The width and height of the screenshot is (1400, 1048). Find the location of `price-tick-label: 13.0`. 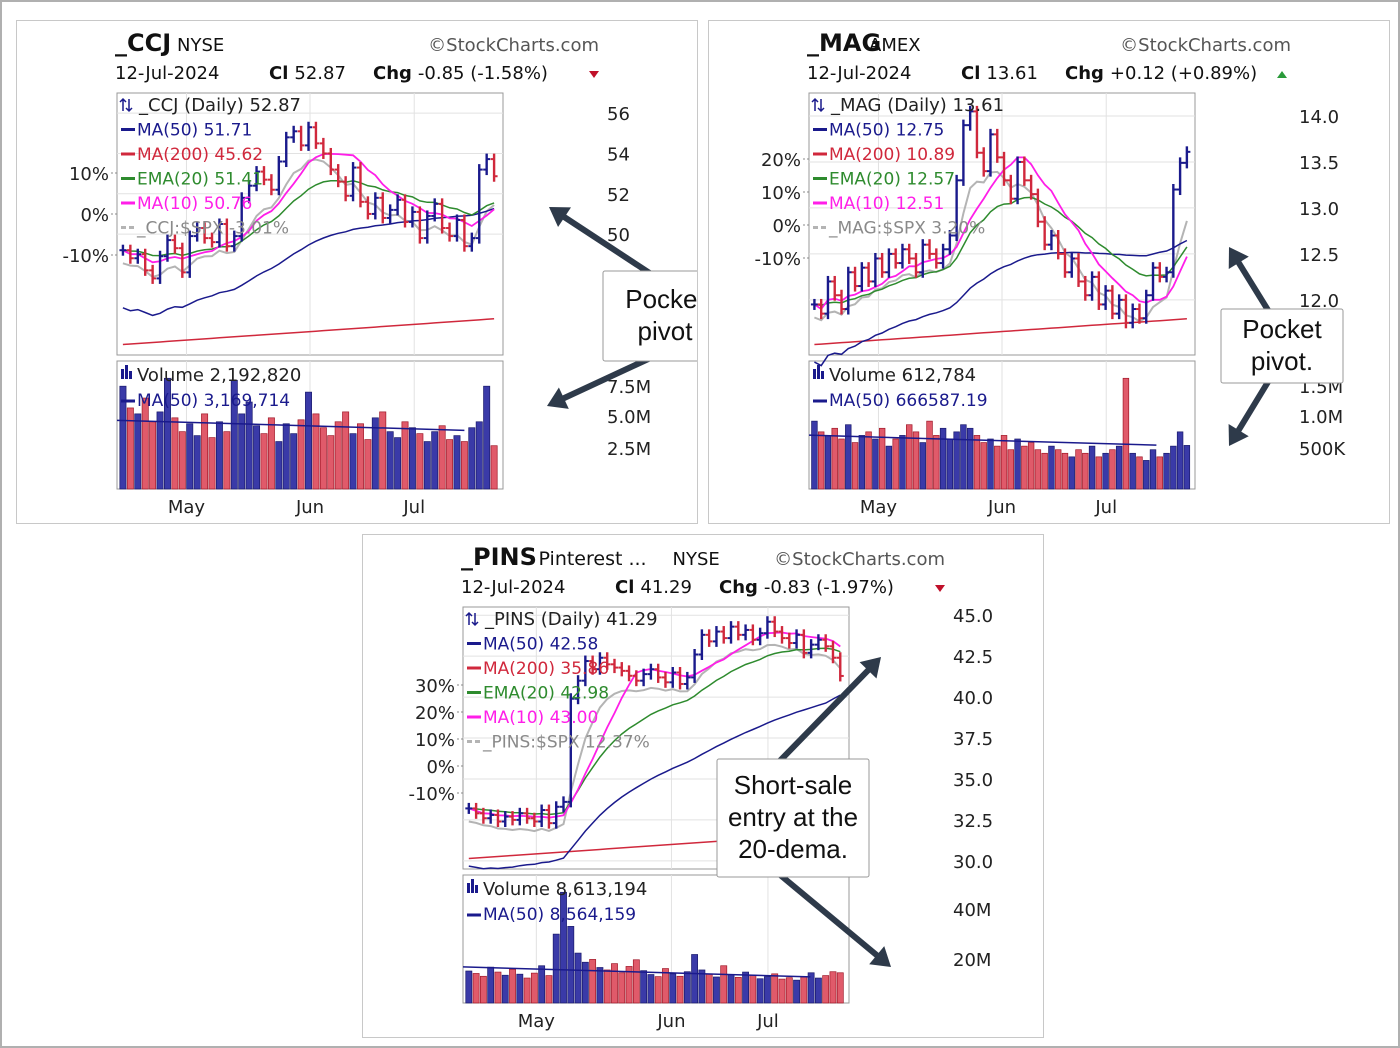

price-tick-label: 13.0 is located at coordinates (1319, 209).